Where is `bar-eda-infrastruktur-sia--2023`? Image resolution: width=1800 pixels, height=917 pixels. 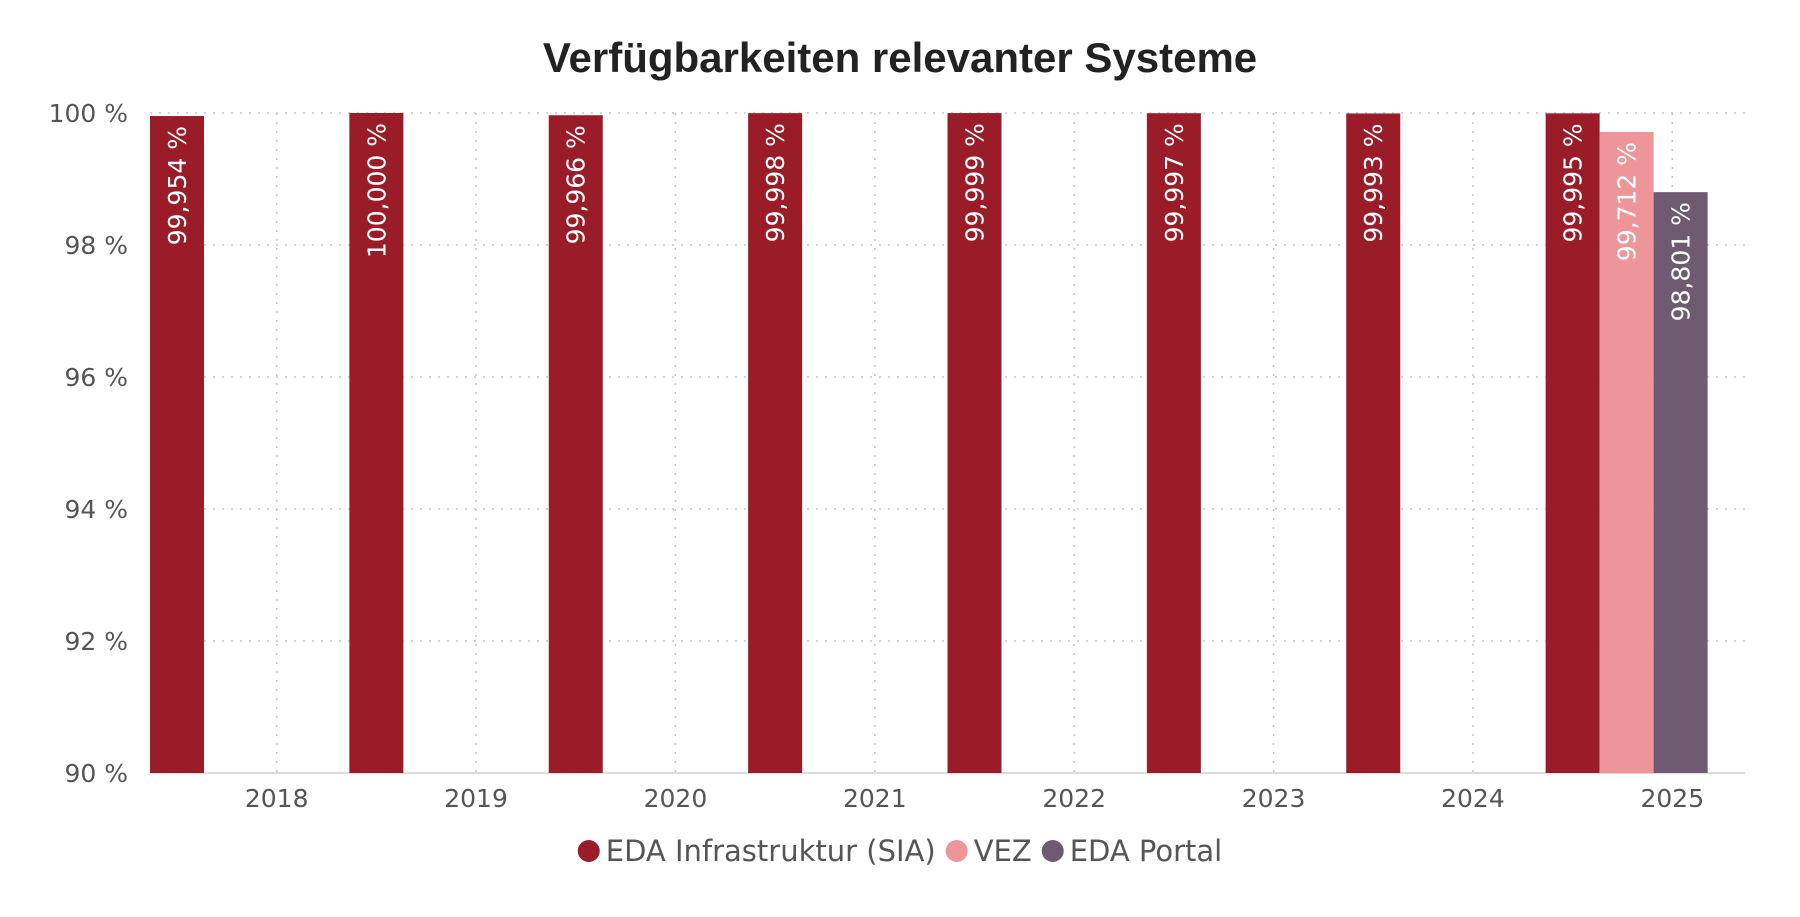 bar-eda-infrastruktur-sia--2023 is located at coordinates (1173, 443).